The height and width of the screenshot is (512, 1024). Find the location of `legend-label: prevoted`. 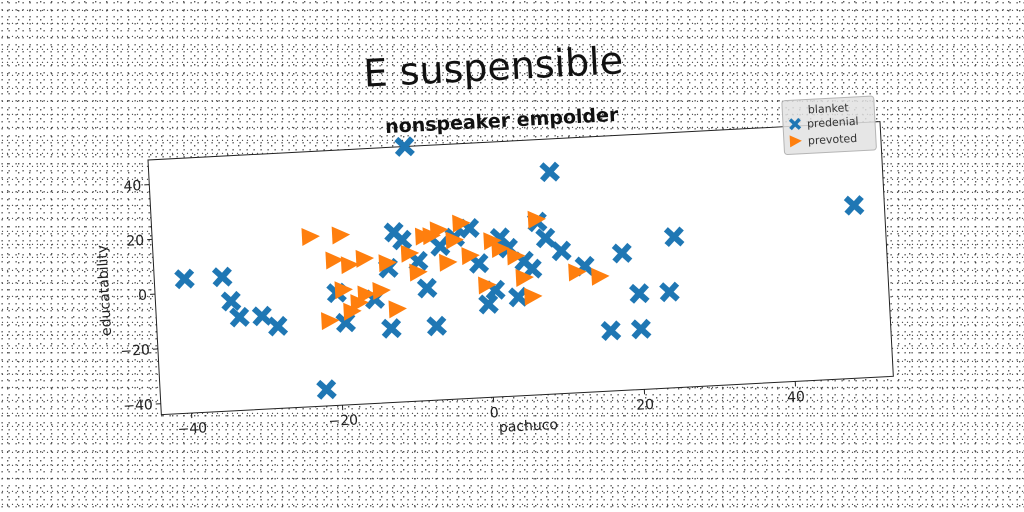

legend-label: prevoted is located at coordinates (833, 140).